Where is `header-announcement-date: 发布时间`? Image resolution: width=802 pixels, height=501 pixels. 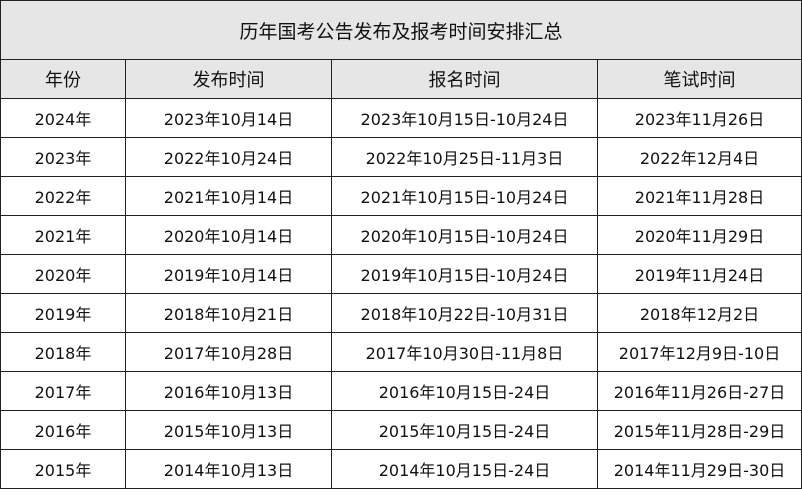 header-announcement-date: 发布时间 is located at coordinates (228, 79).